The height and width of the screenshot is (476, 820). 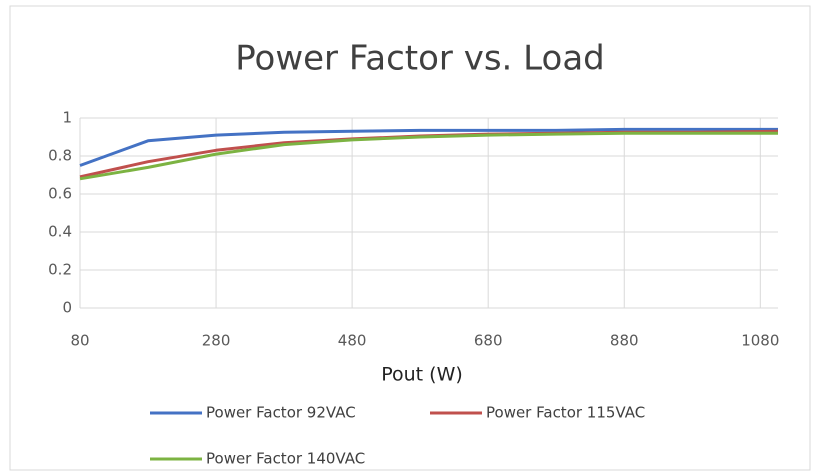 I want to click on x-tick-label: 80, so click(x=79, y=341).